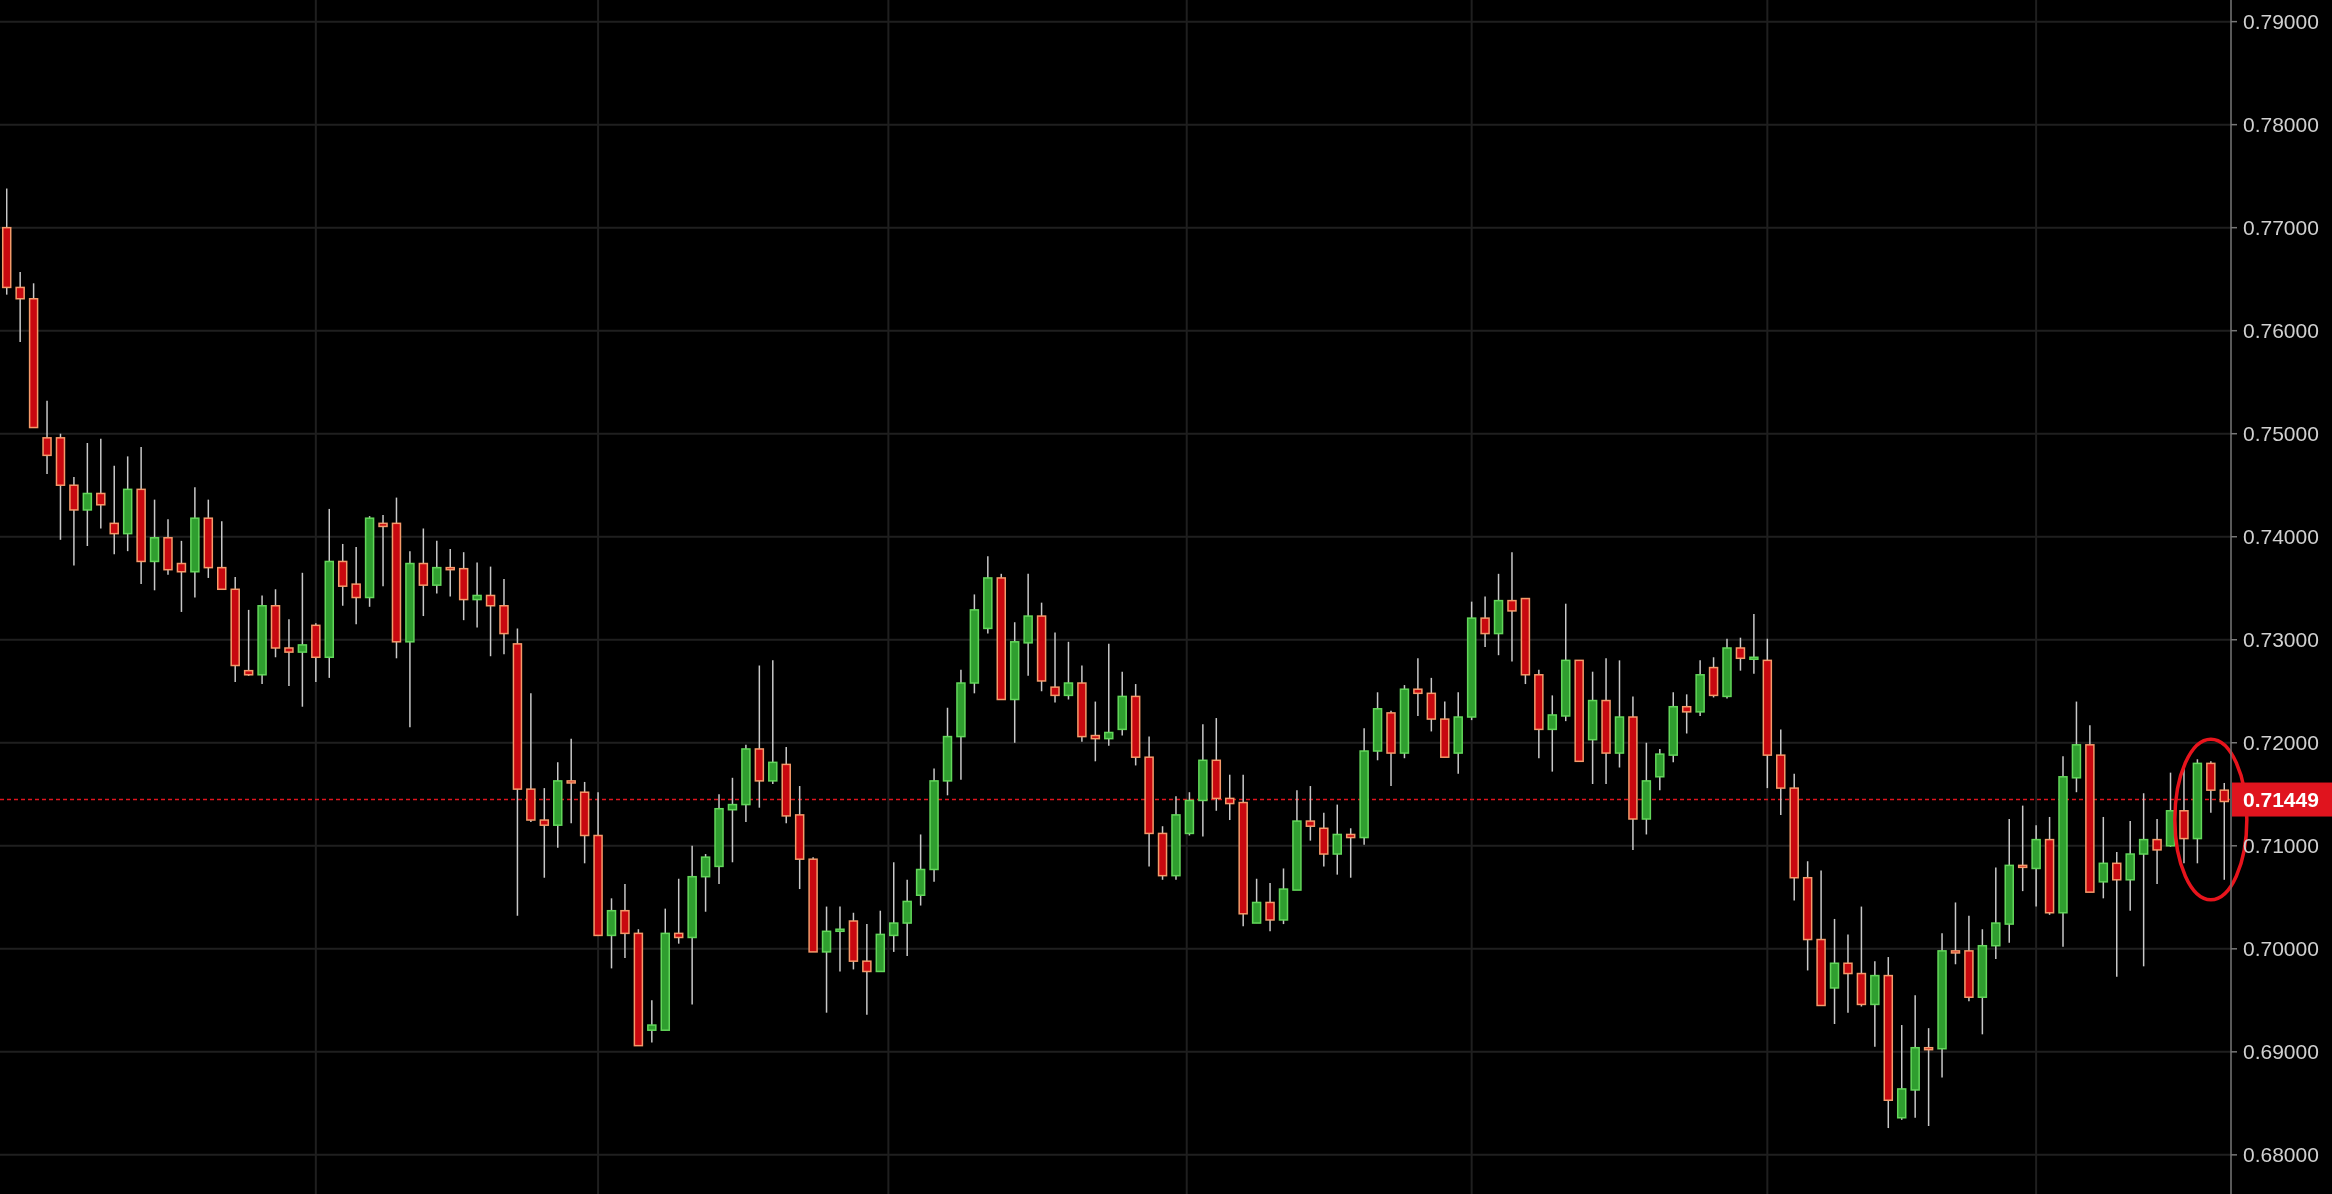 This screenshot has height=1194, width=2332. Describe the element at coordinates (2281, 1052) in the screenshot. I see `y-tick-label: 0.69000` at that location.